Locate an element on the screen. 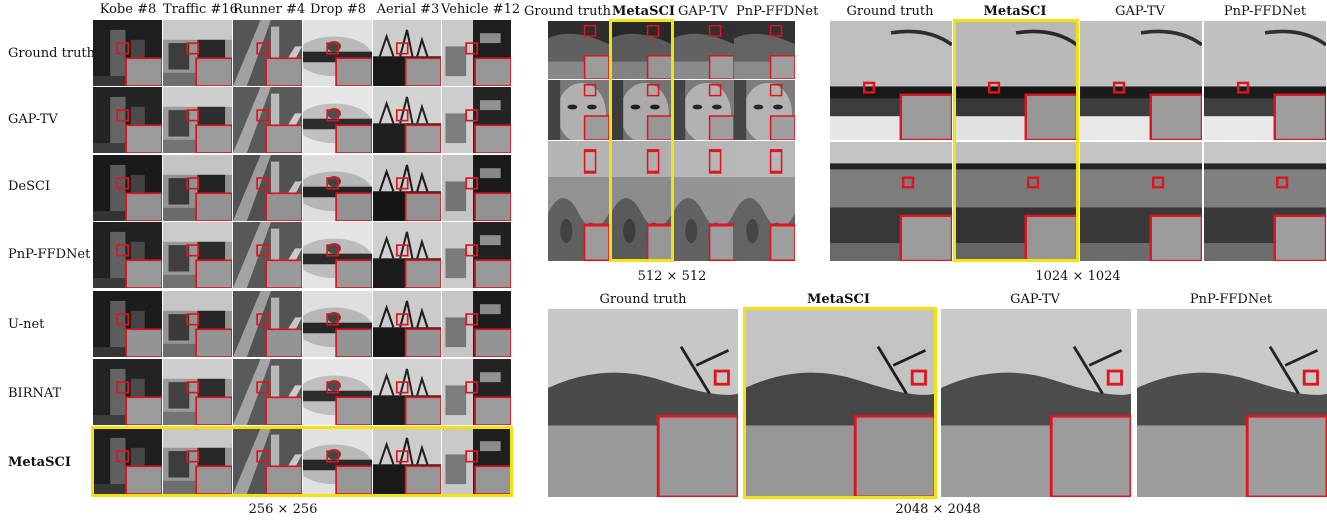 This screenshot has width=1327, height=520. caption-512: 512 × 512 is located at coordinates (672, 276).